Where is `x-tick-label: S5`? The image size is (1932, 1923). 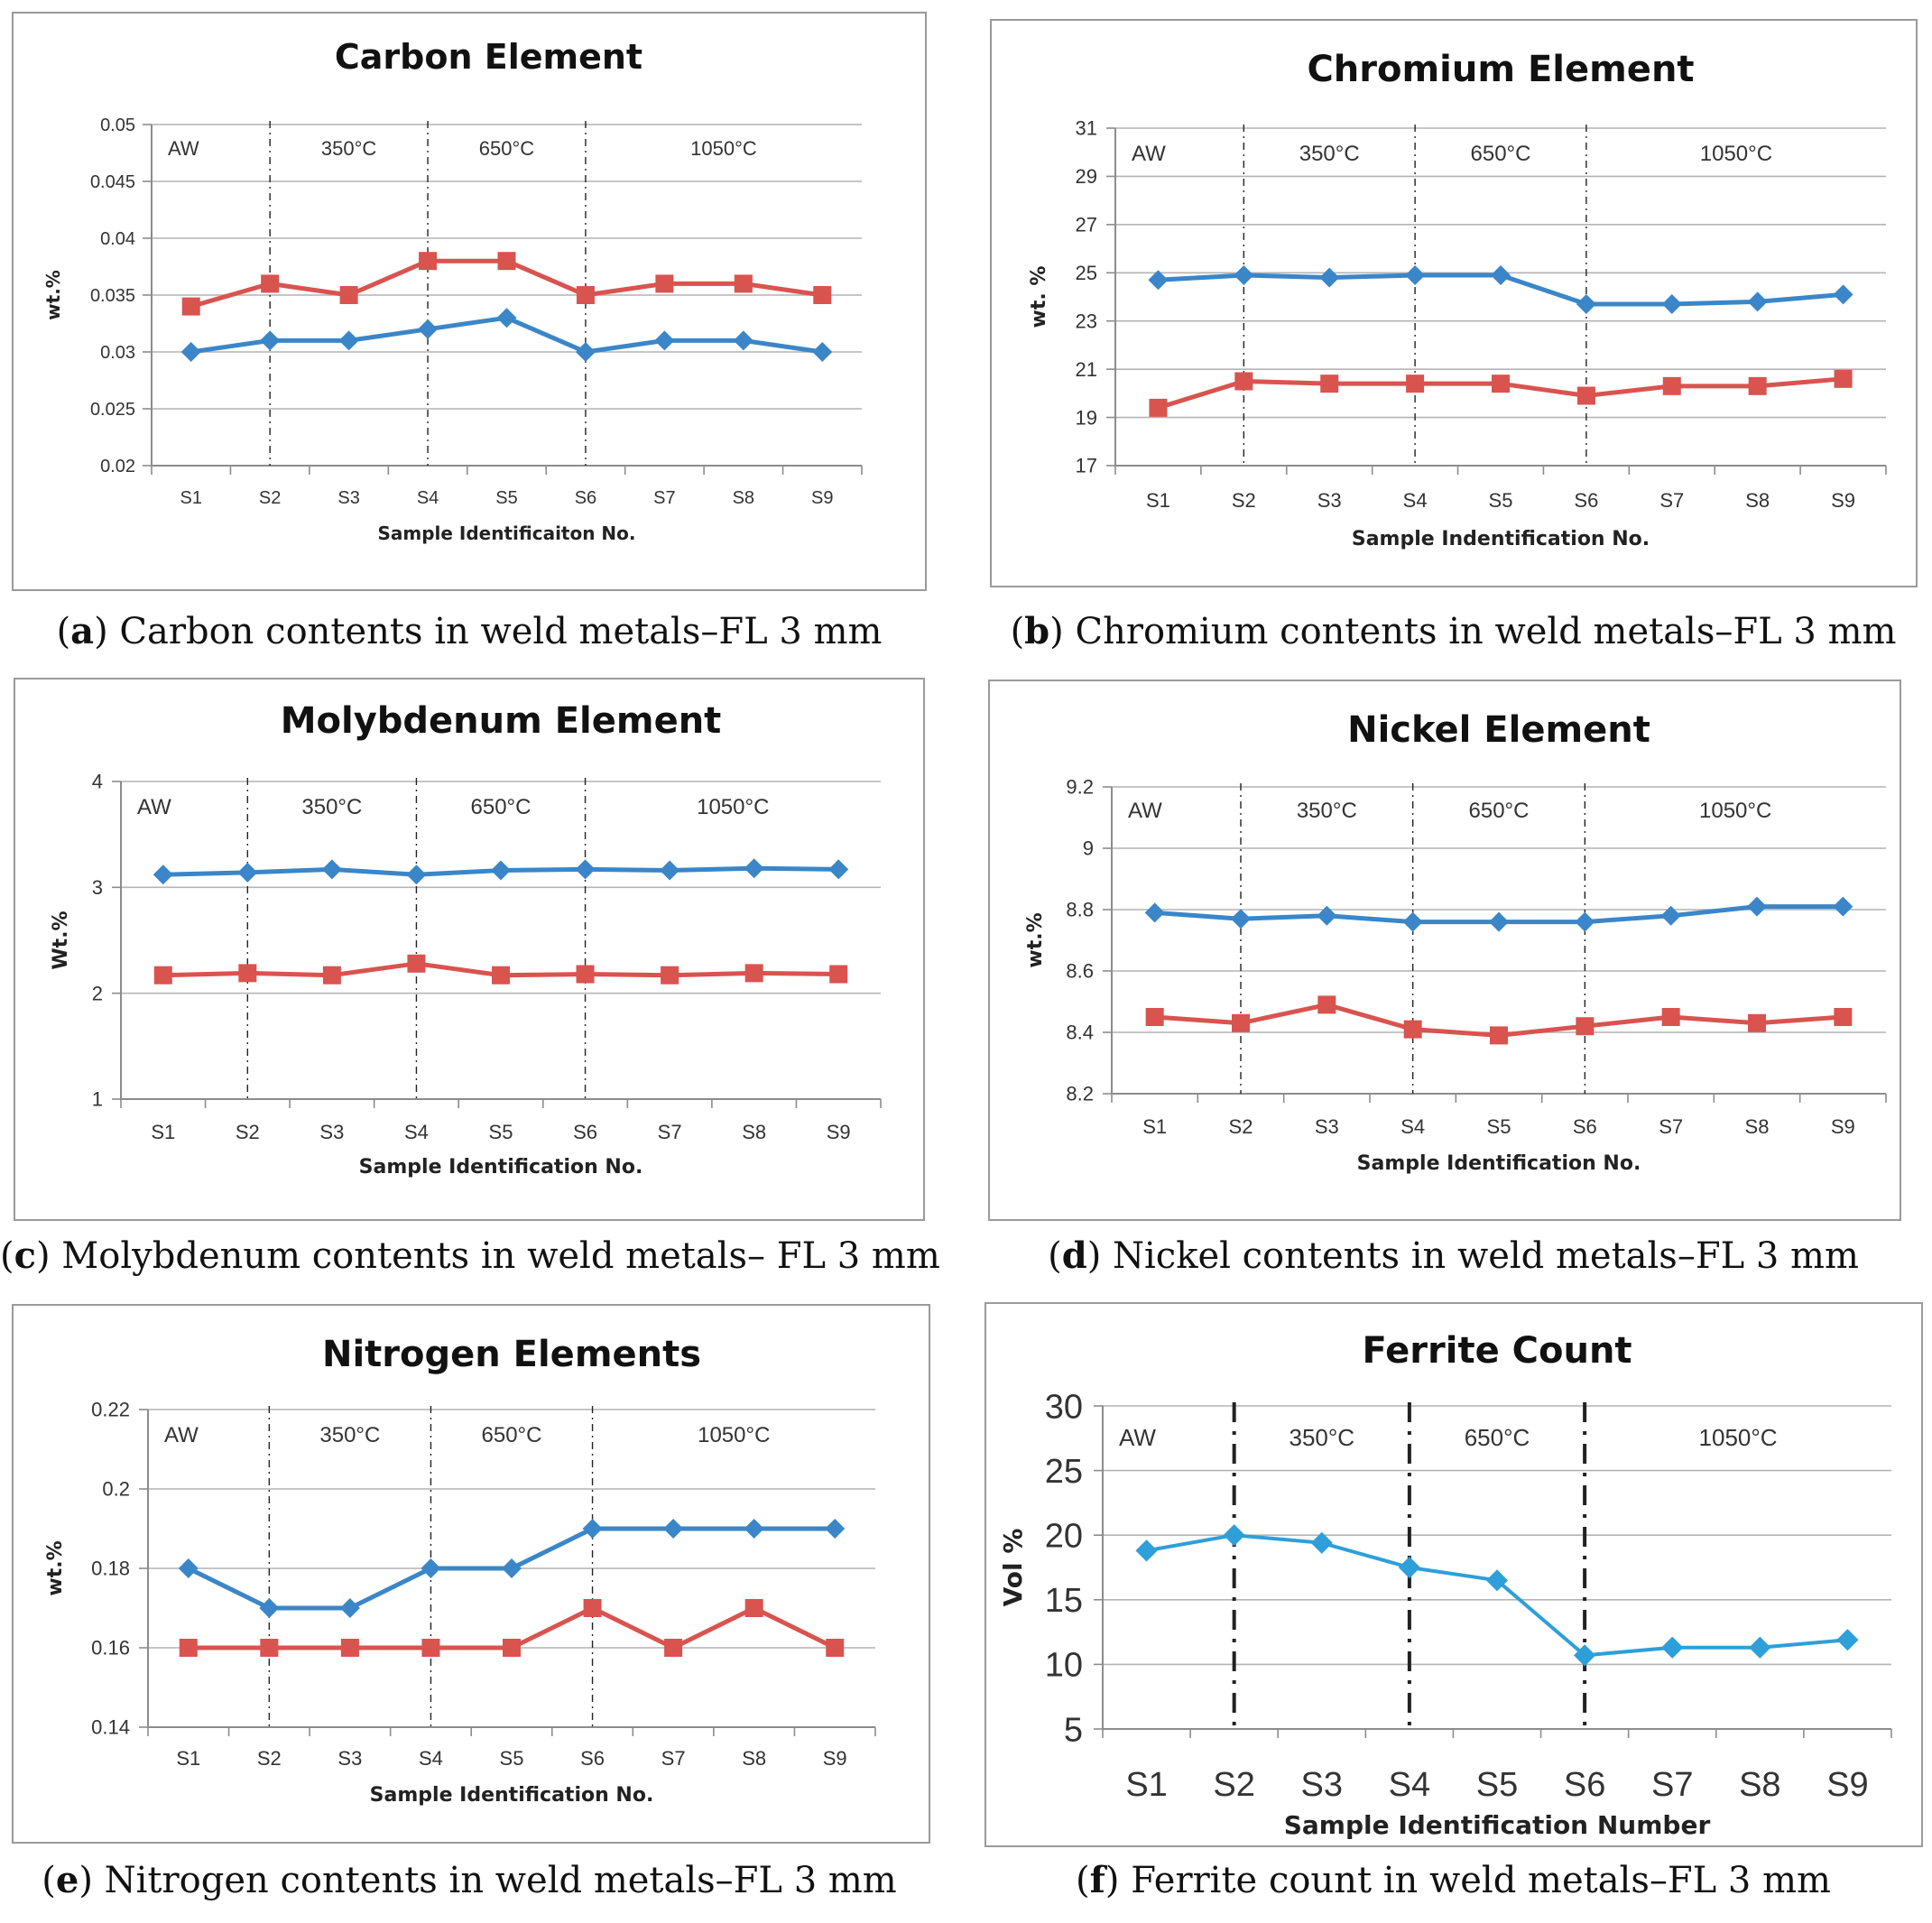 x-tick-label: S5 is located at coordinates (506, 498).